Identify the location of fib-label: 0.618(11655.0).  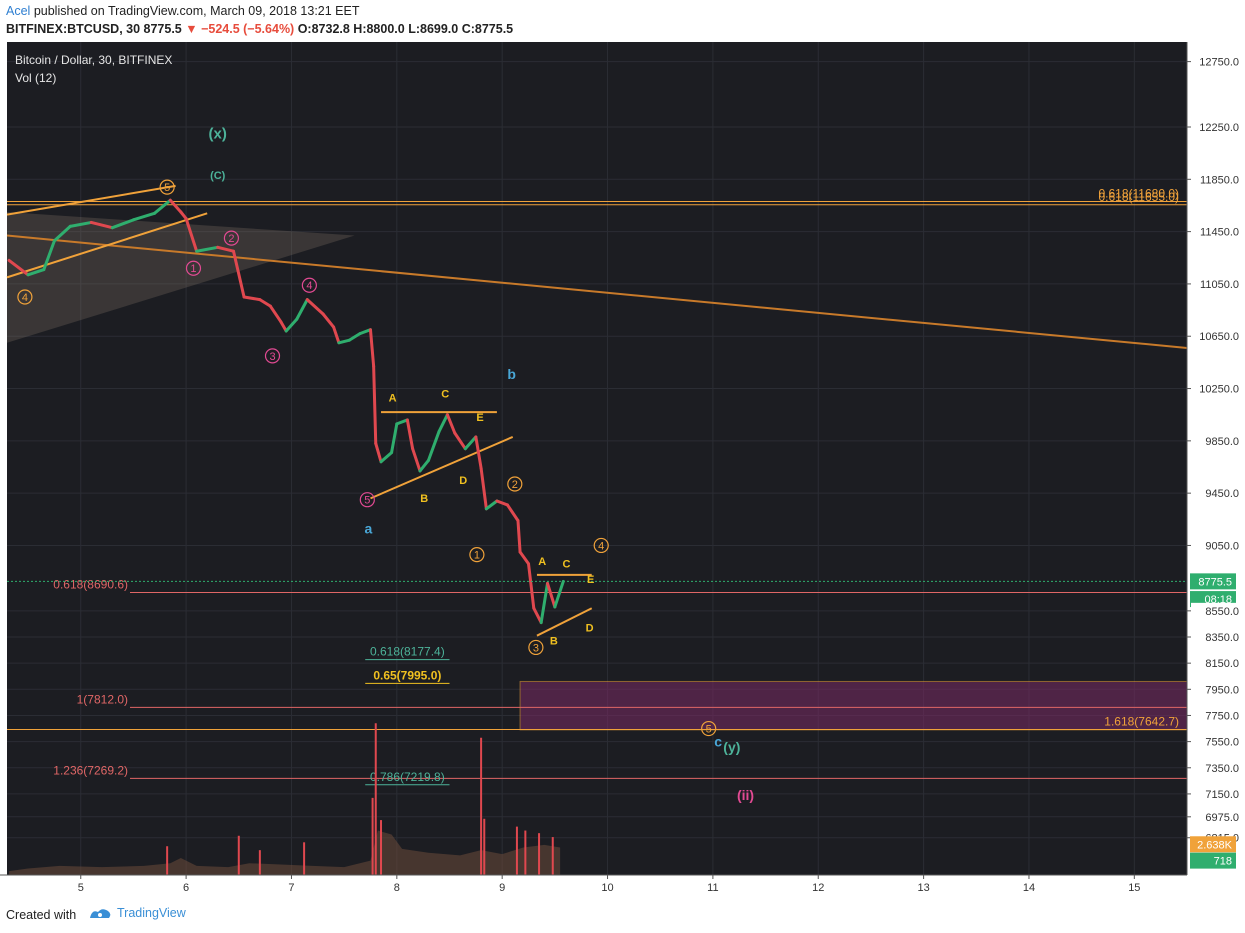
(1138, 197).